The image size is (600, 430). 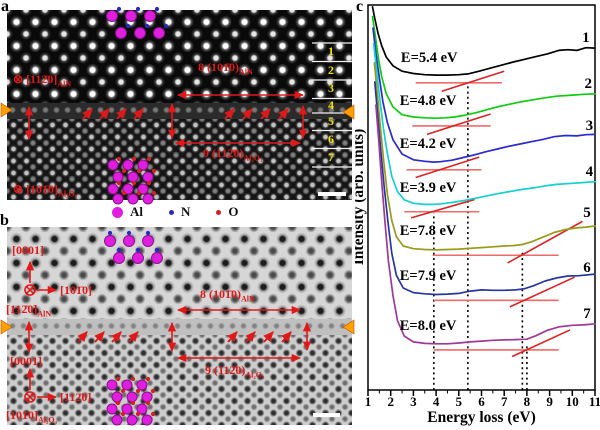 What do you see at coordinates (171, 212) in the screenshot?
I see `n-atom-icon` at bounding box center [171, 212].